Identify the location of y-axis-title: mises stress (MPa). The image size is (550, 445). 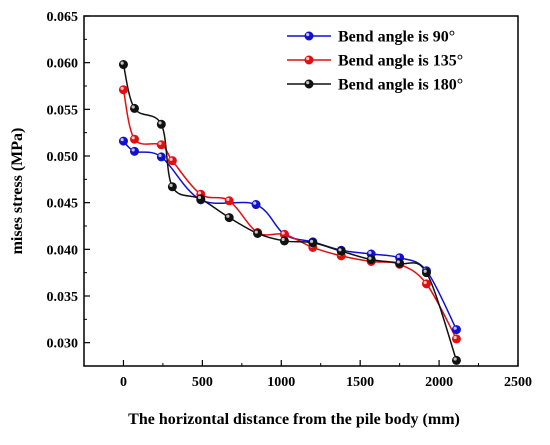
(17, 191).